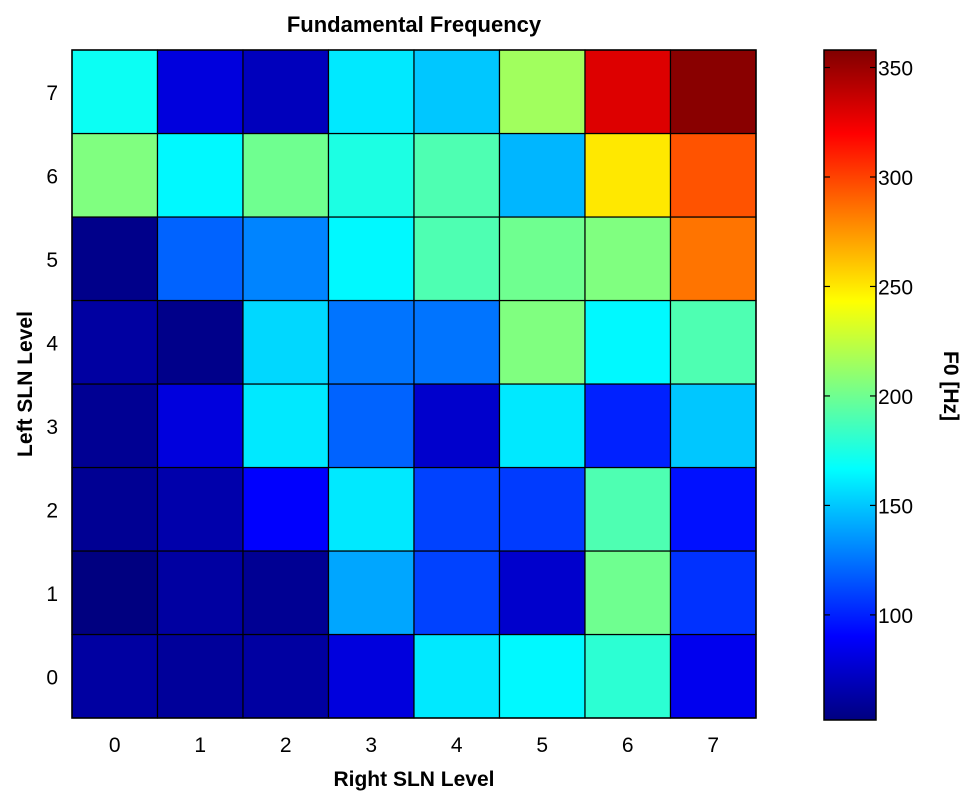 The height and width of the screenshot is (796, 962). I want to click on colorbar-tick-label: 250, so click(895, 287).